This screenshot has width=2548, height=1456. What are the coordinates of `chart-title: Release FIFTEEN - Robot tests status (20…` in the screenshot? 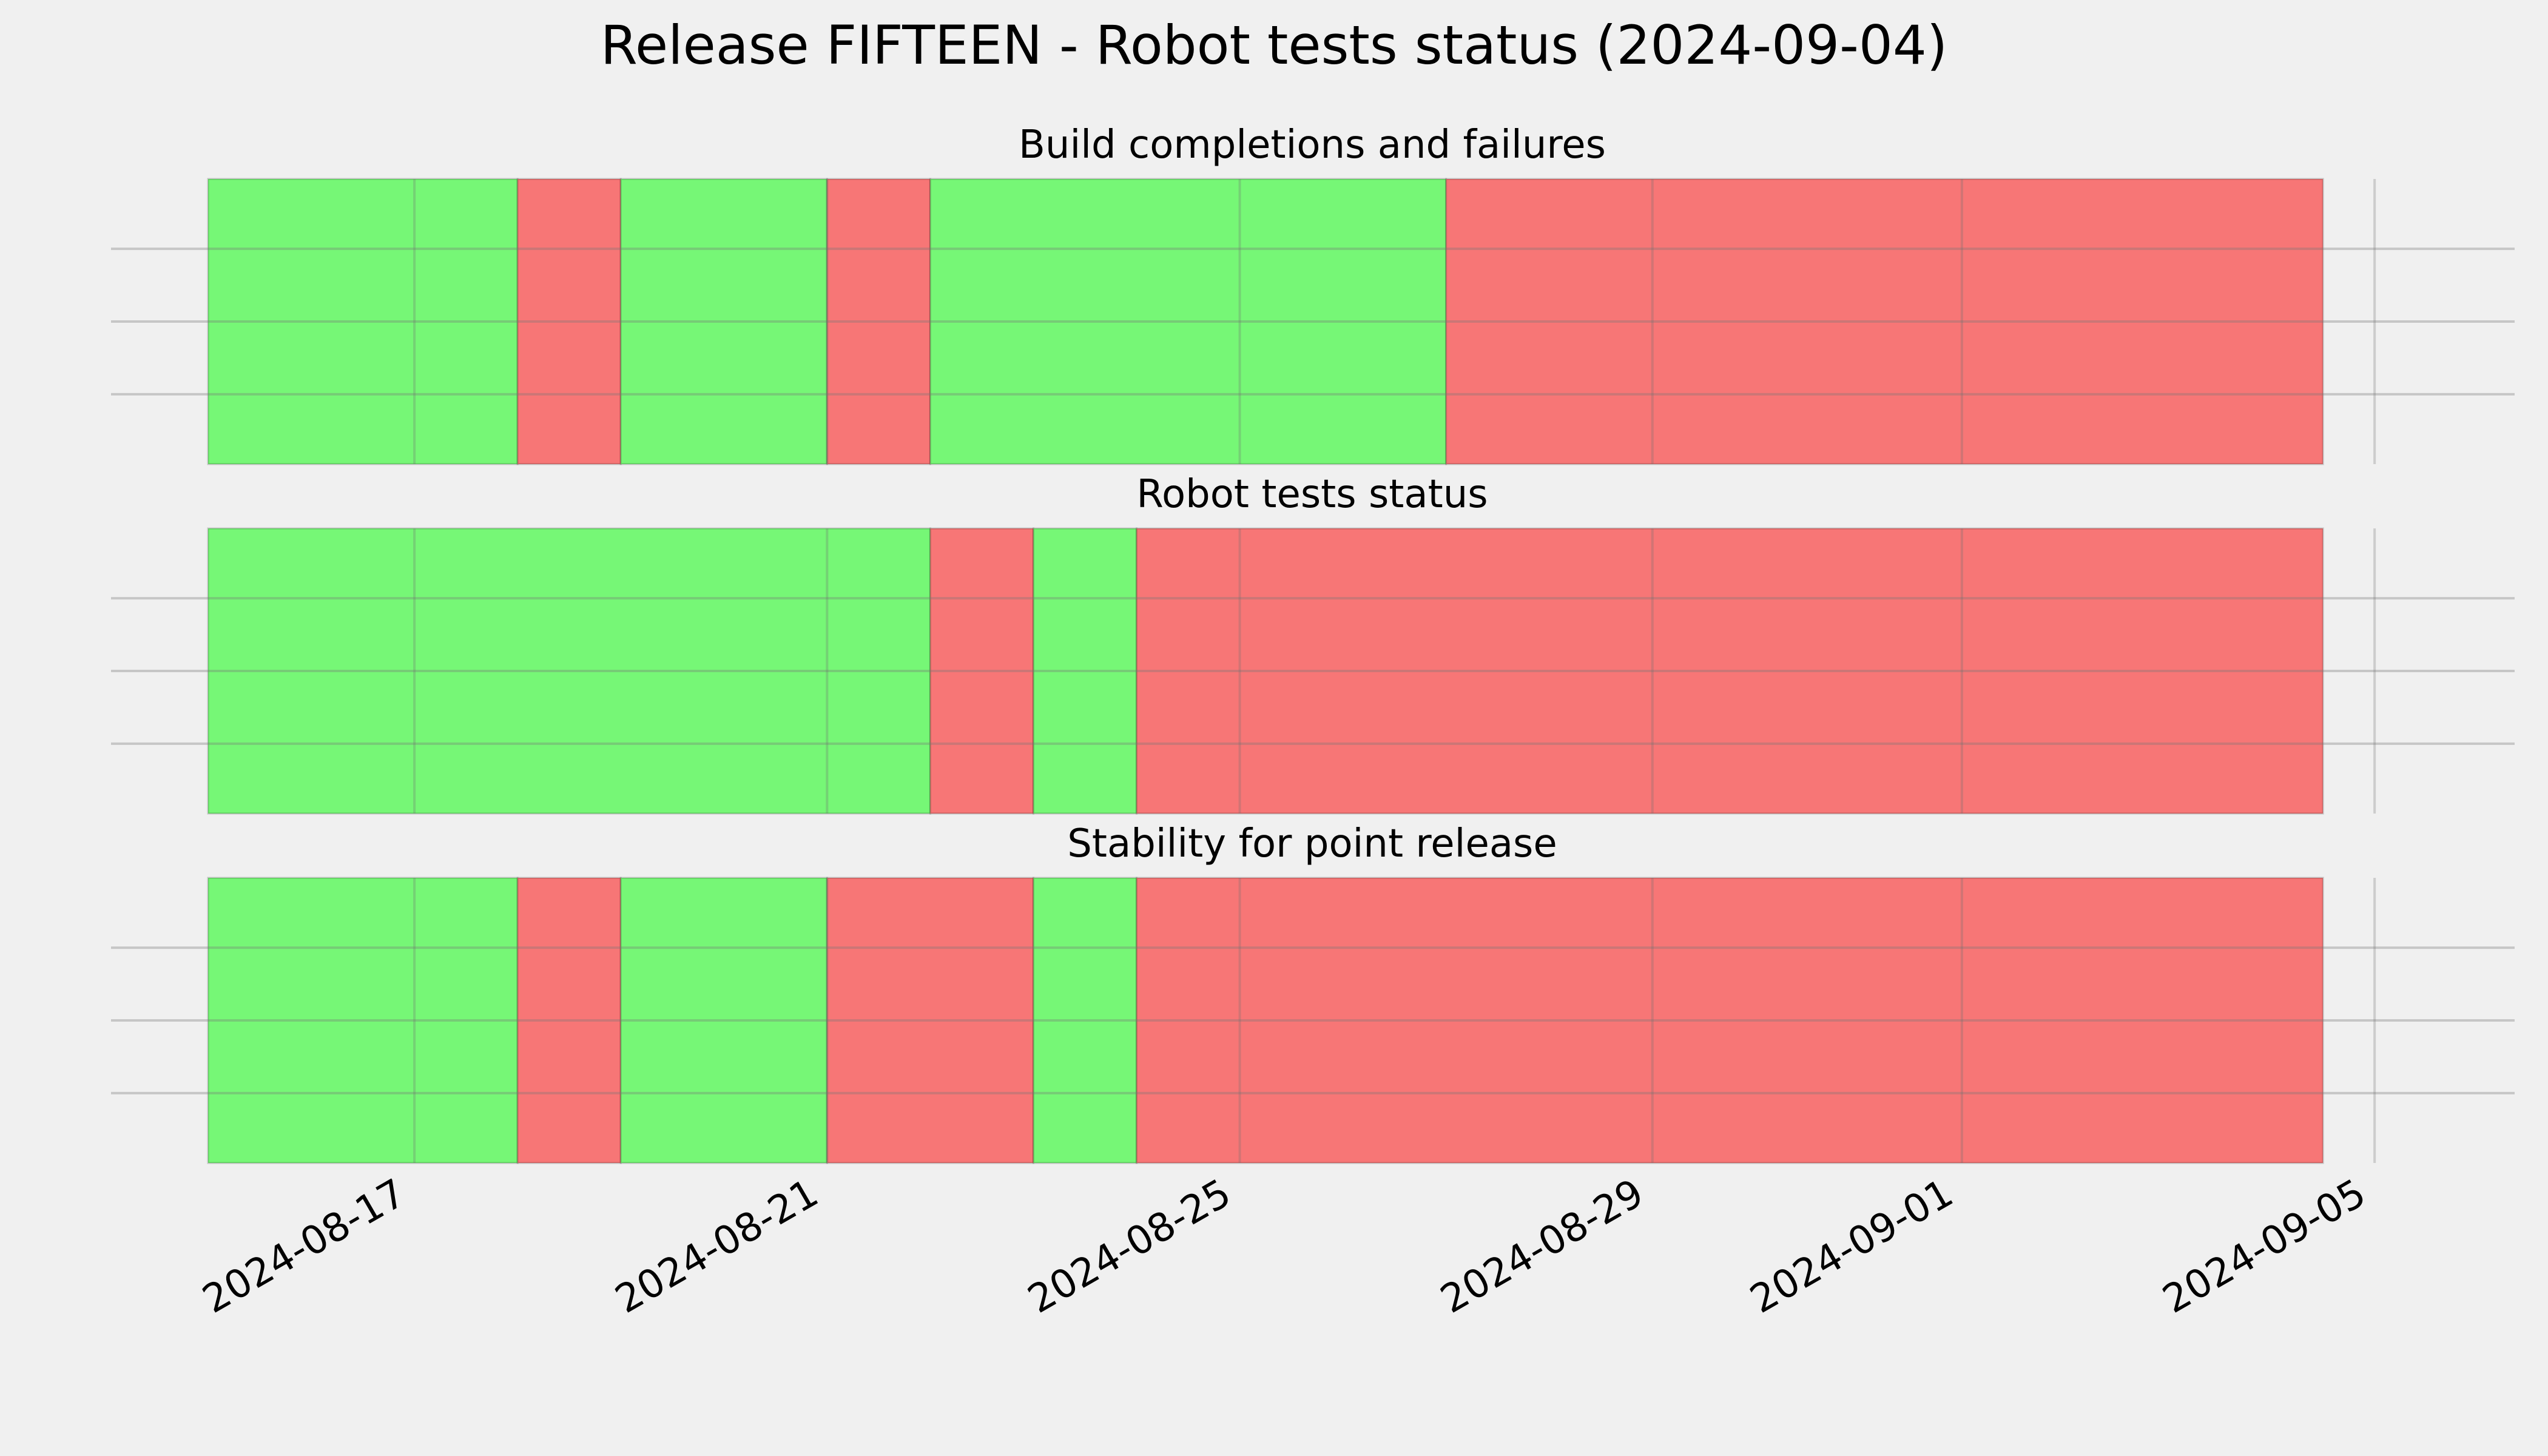 It's located at (1274, 45).